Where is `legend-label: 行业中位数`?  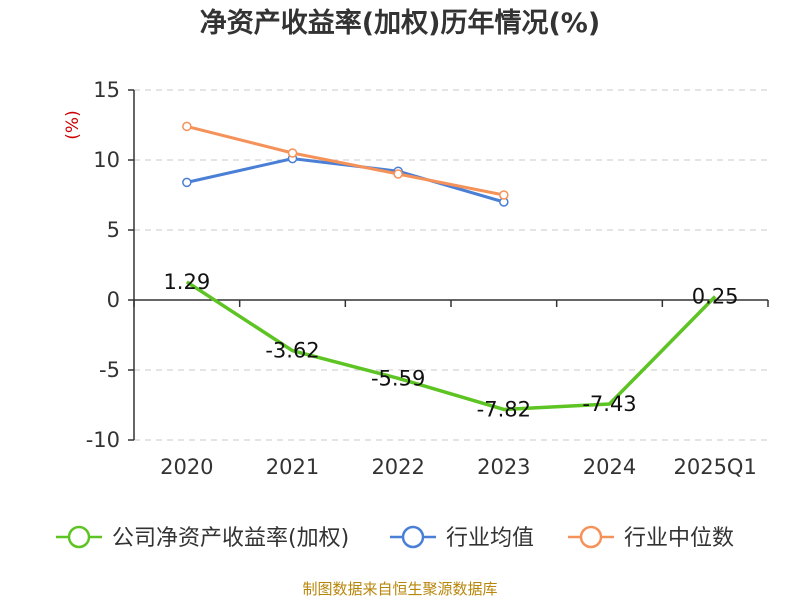
legend-label: 行业中位数 is located at coordinates (679, 538).